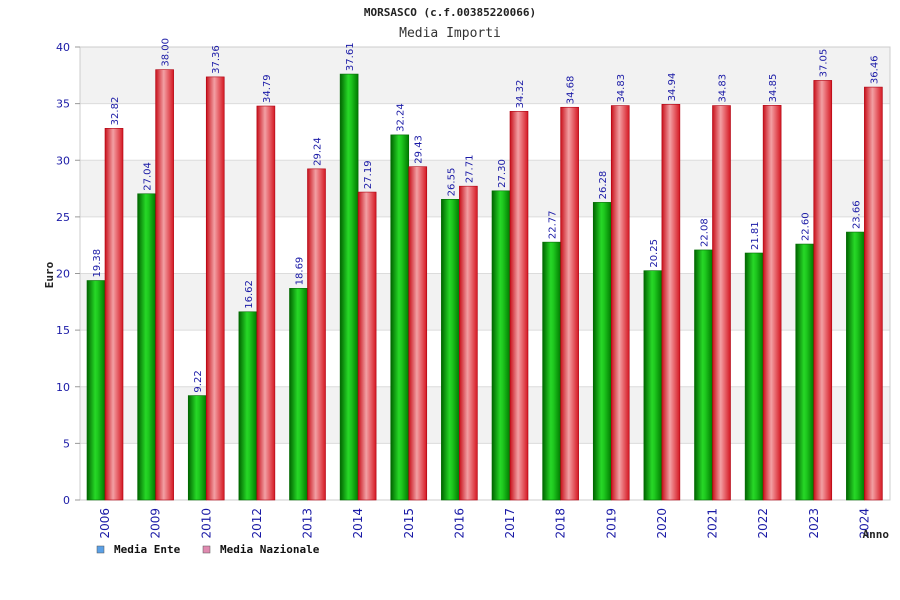 The image size is (900, 600). Describe the element at coordinates (602, 351) in the screenshot. I see `bar-media-ente-2019` at that location.